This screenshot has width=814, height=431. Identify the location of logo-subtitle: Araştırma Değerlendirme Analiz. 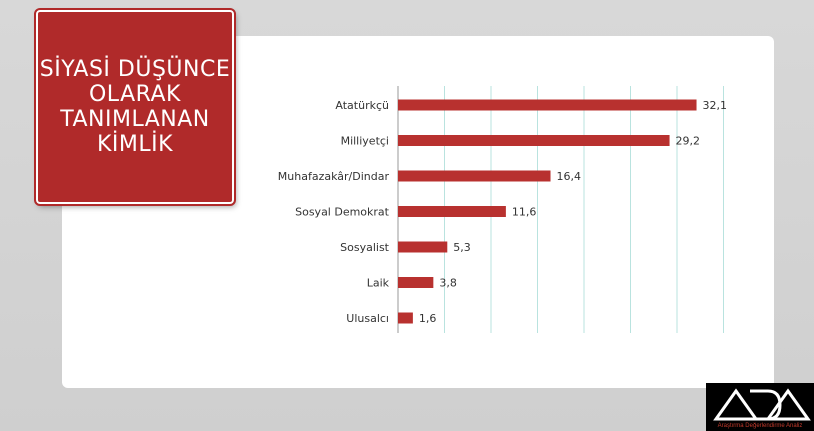
(760, 426).